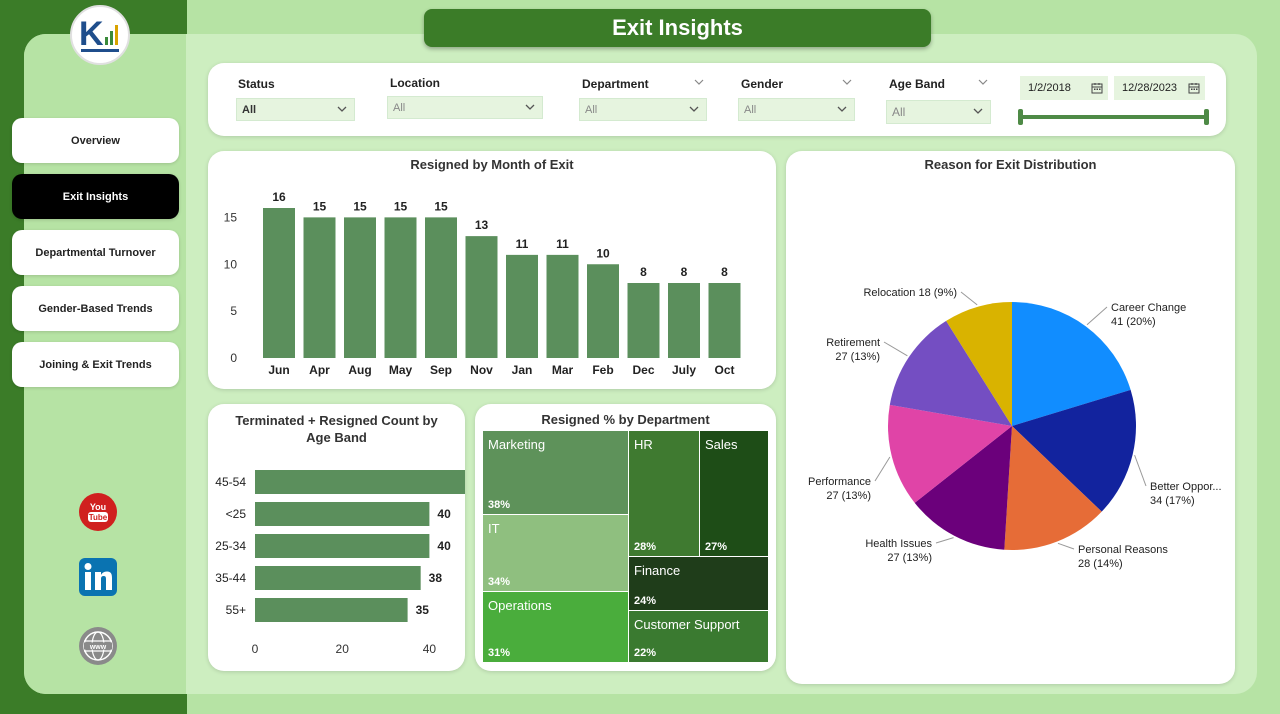 Image resolution: width=1280 pixels, height=714 pixels. Describe the element at coordinates (444, 514) in the screenshot. I see `age-band-value-label: 40` at that location.